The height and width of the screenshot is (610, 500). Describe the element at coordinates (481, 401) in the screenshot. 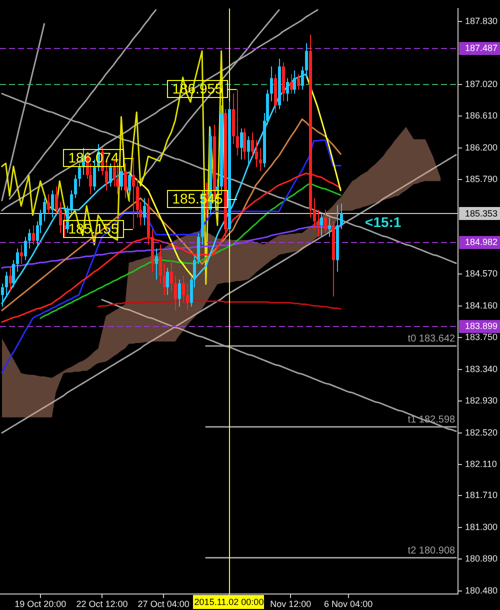

I see `y-tick-label: 182.930` at that location.